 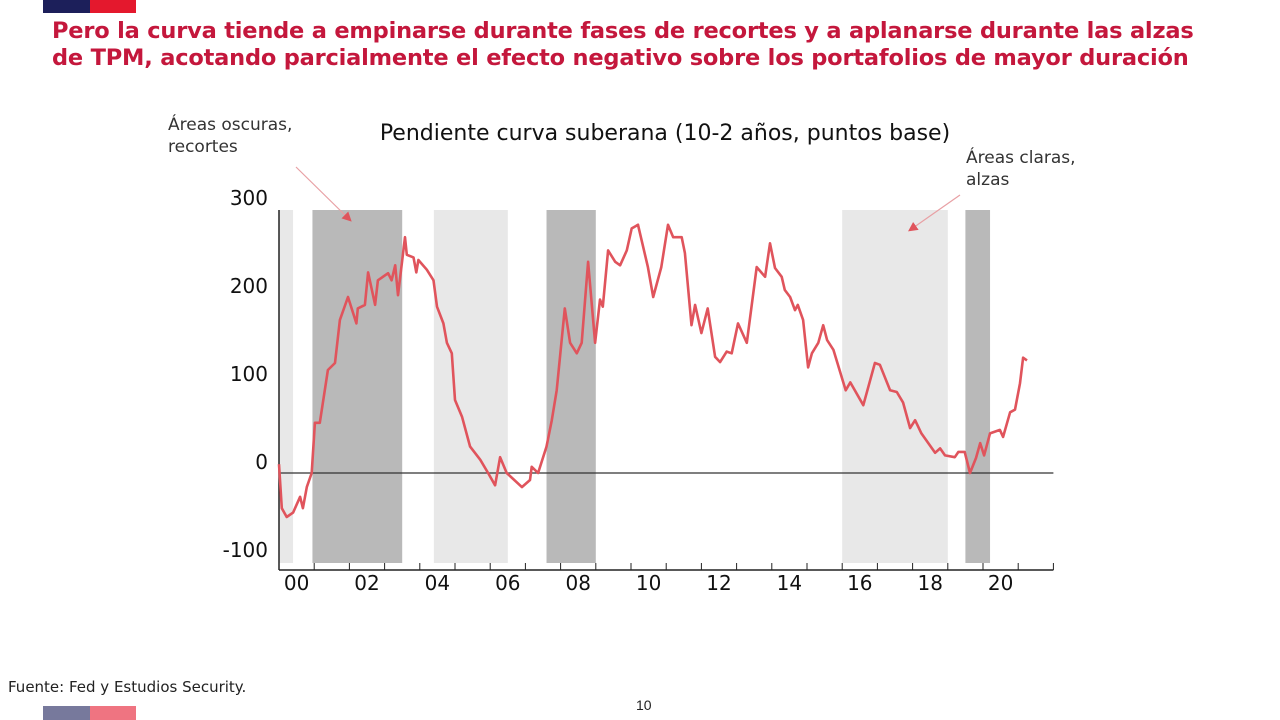 What do you see at coordinates (249, 286) in the screenshot?
I see `y-tick-label: 200` at bounding box center [249, 286].